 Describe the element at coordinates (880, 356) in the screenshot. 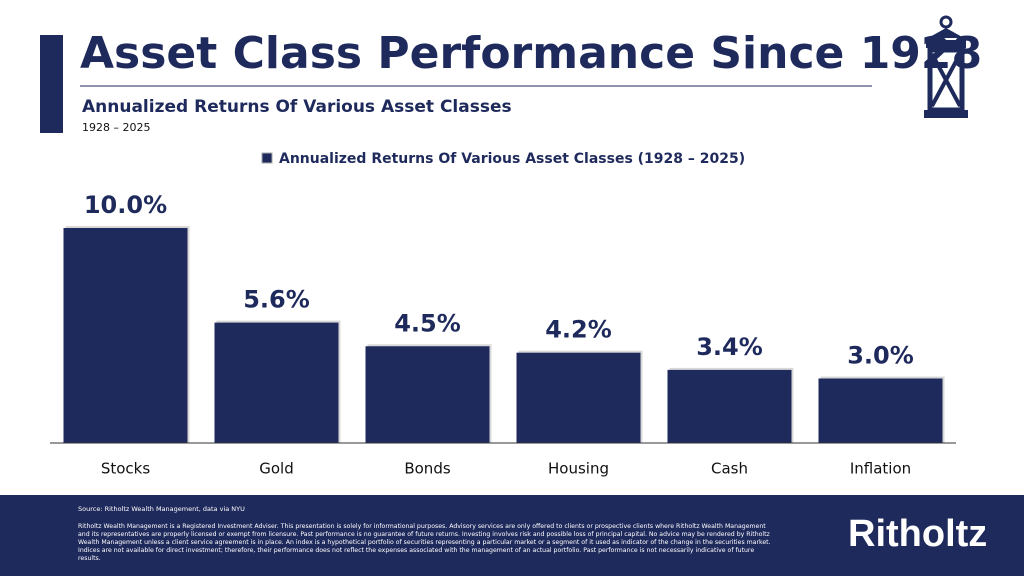

I see `value-label: 3.0%` at that location.